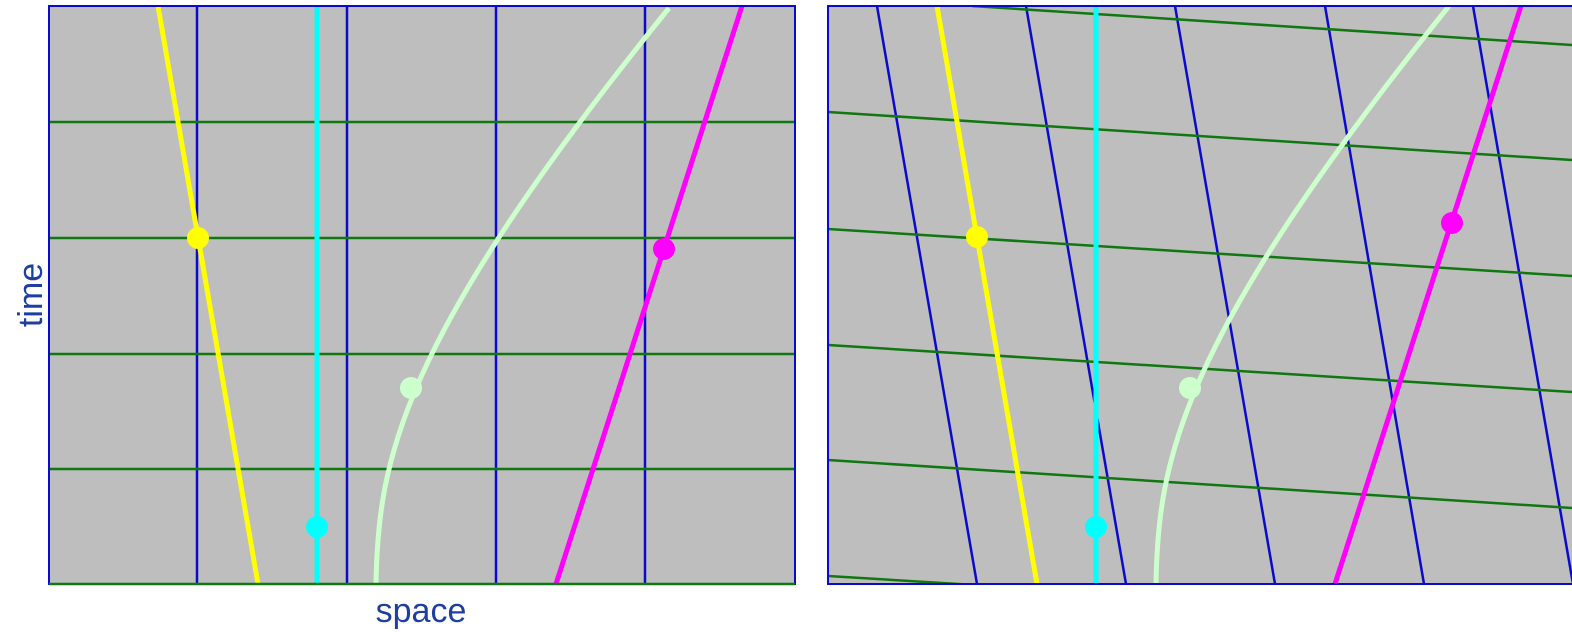 The width and height of the screenshot is (1572, 632). What do you see at coordinates (31, 295) in the screenshot?
I see `y-axis-label: time` at bounding box center [31, 295].